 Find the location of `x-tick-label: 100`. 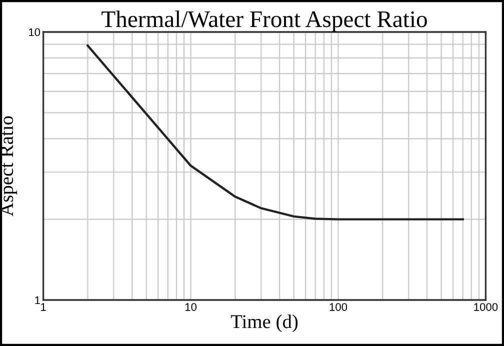

x-tick-label: 100 is located at coordinates (339, 307).